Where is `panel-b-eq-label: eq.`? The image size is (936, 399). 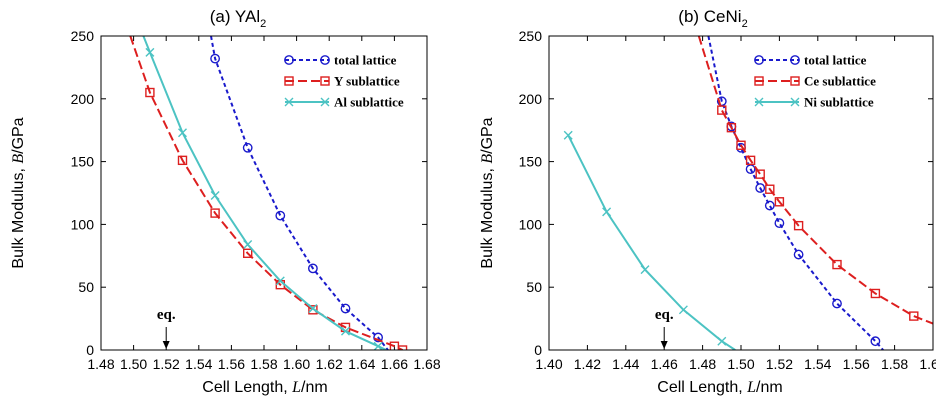
panel-b-eq-label: eq. is located at coordinates (664, 315).